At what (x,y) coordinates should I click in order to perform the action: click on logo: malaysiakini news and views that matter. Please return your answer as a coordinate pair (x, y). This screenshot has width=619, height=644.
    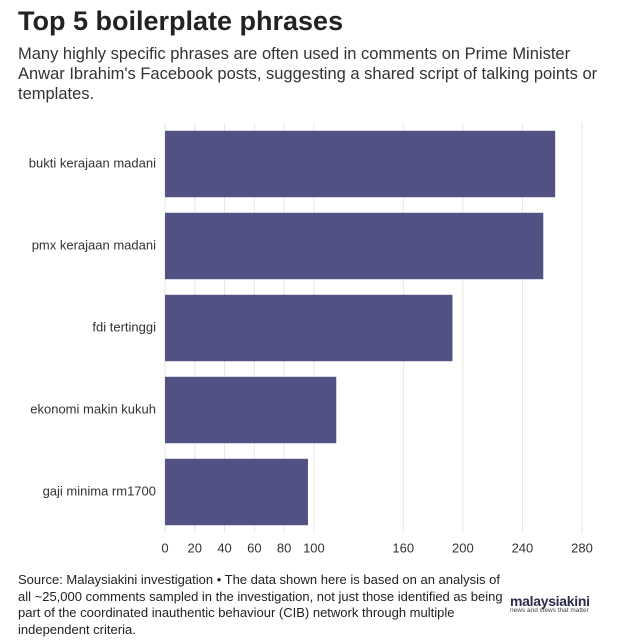
    Looking at the image, I should click on (550, 603).